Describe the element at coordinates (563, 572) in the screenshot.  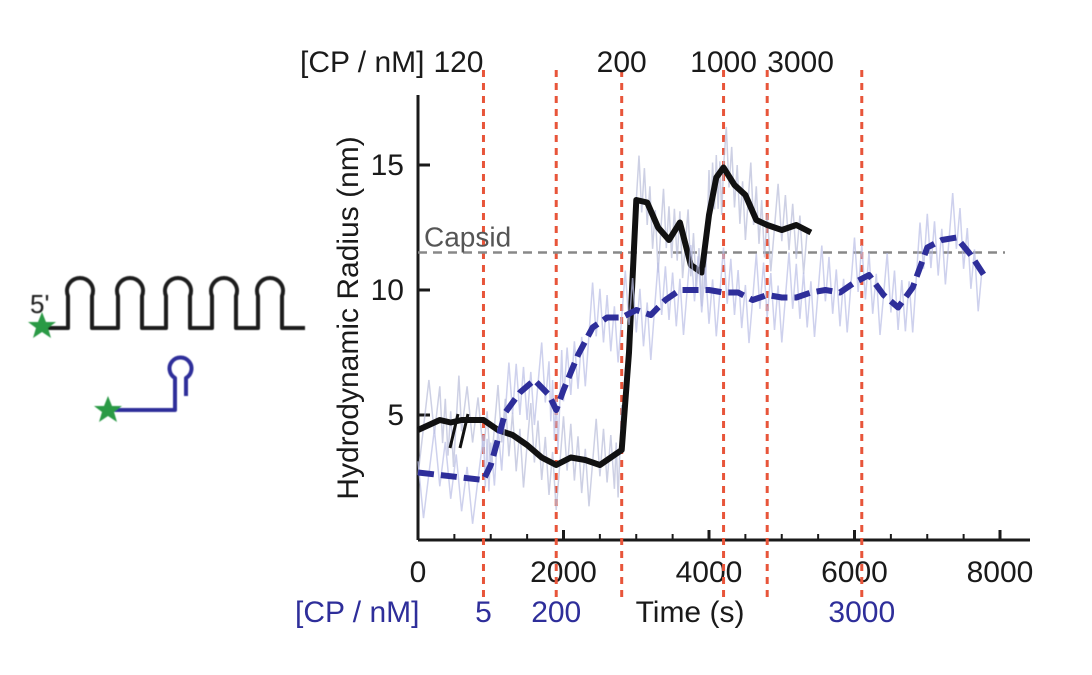
I see `x-tick-label: 2000` at that location.